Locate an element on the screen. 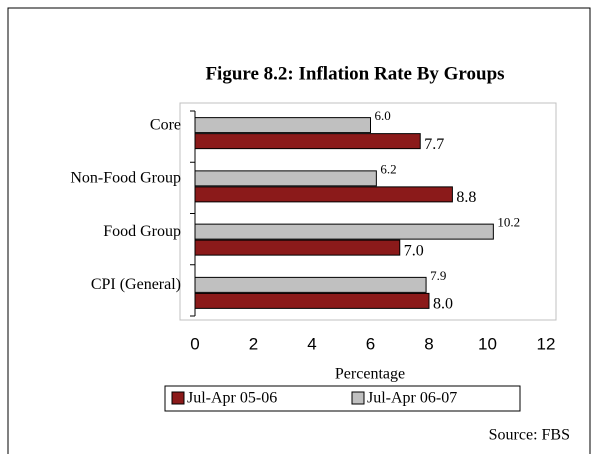 Image resolution: width=598 pixels, height=454 pixels. y-tick-label: Food Group is located at coordinates (142, 231).